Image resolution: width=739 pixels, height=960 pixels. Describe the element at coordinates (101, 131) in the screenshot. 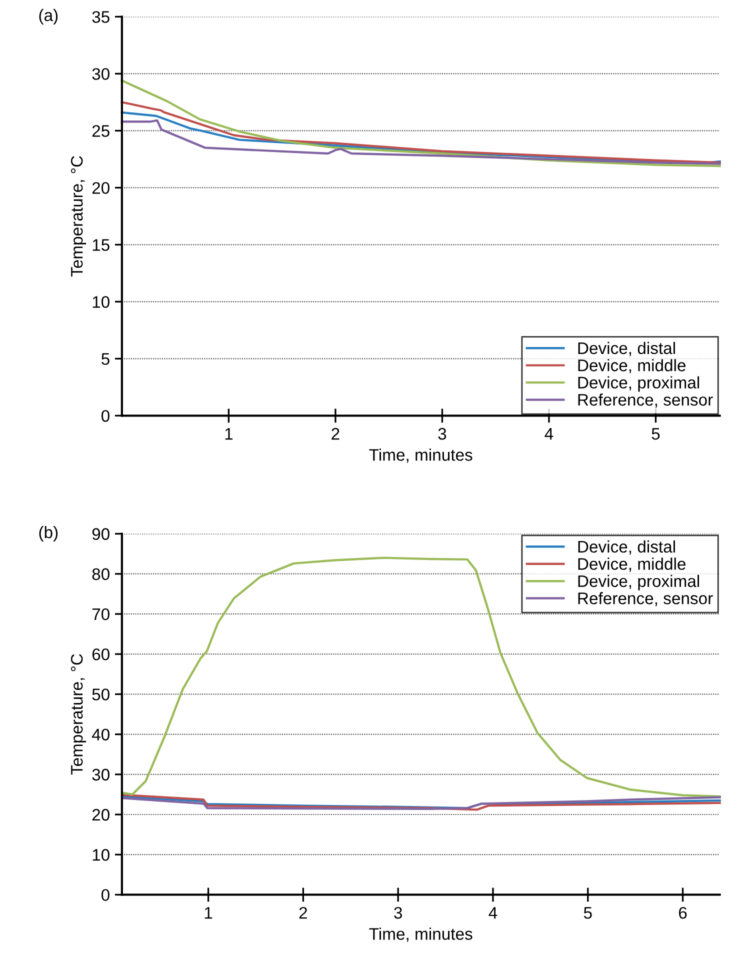

I see `y-tick-label: 25` at that location.